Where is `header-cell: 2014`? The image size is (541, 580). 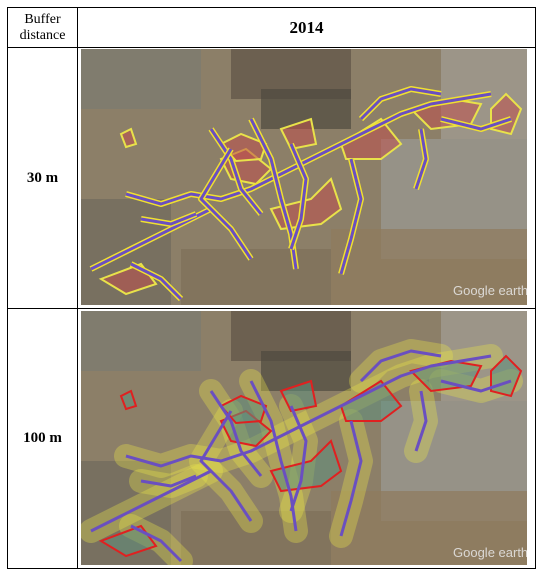
header-cell: 2014 is located at coordinates (306, 27).